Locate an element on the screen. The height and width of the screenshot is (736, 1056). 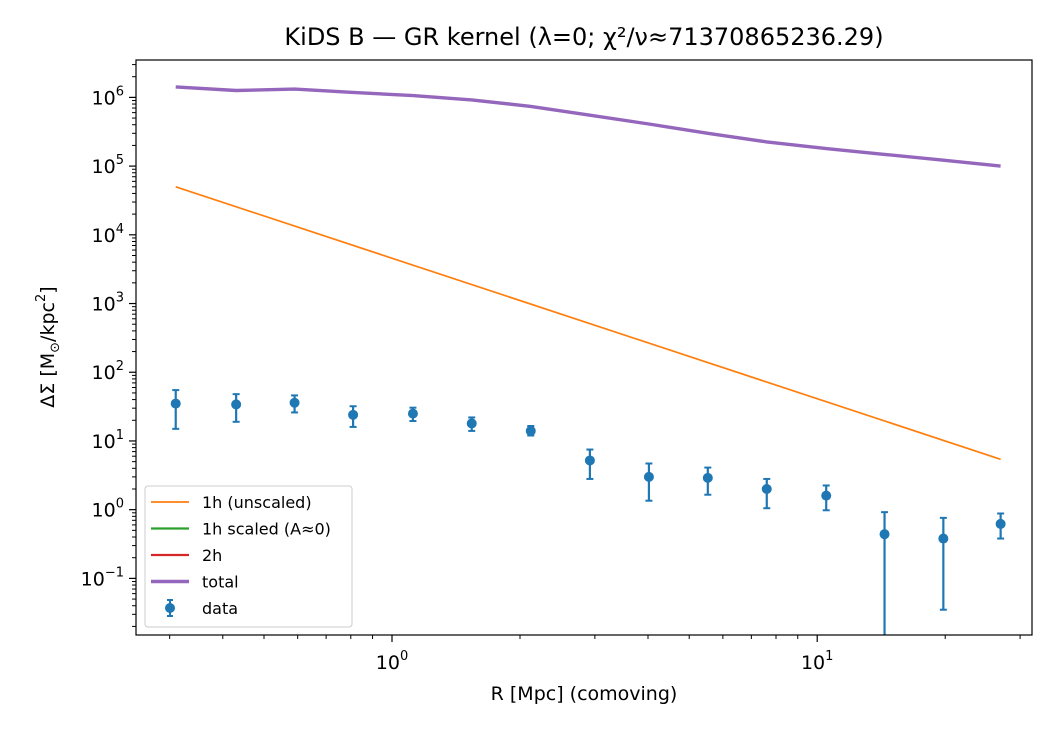
y-tick-label-6: 10⁵ is located at coordinates (108, 165).